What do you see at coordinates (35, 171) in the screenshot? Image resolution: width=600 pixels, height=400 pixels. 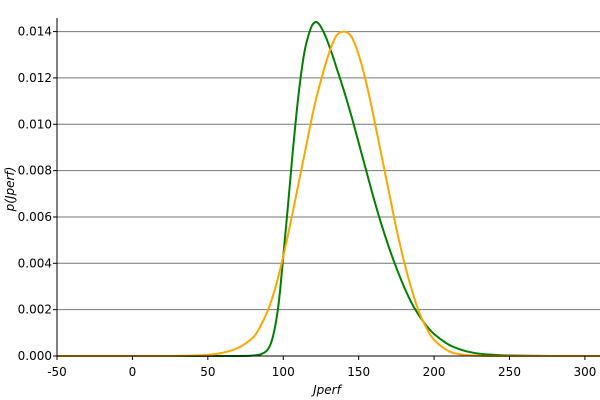 I see `y-tick-label: 0.008` at bounding box center [35, 171].